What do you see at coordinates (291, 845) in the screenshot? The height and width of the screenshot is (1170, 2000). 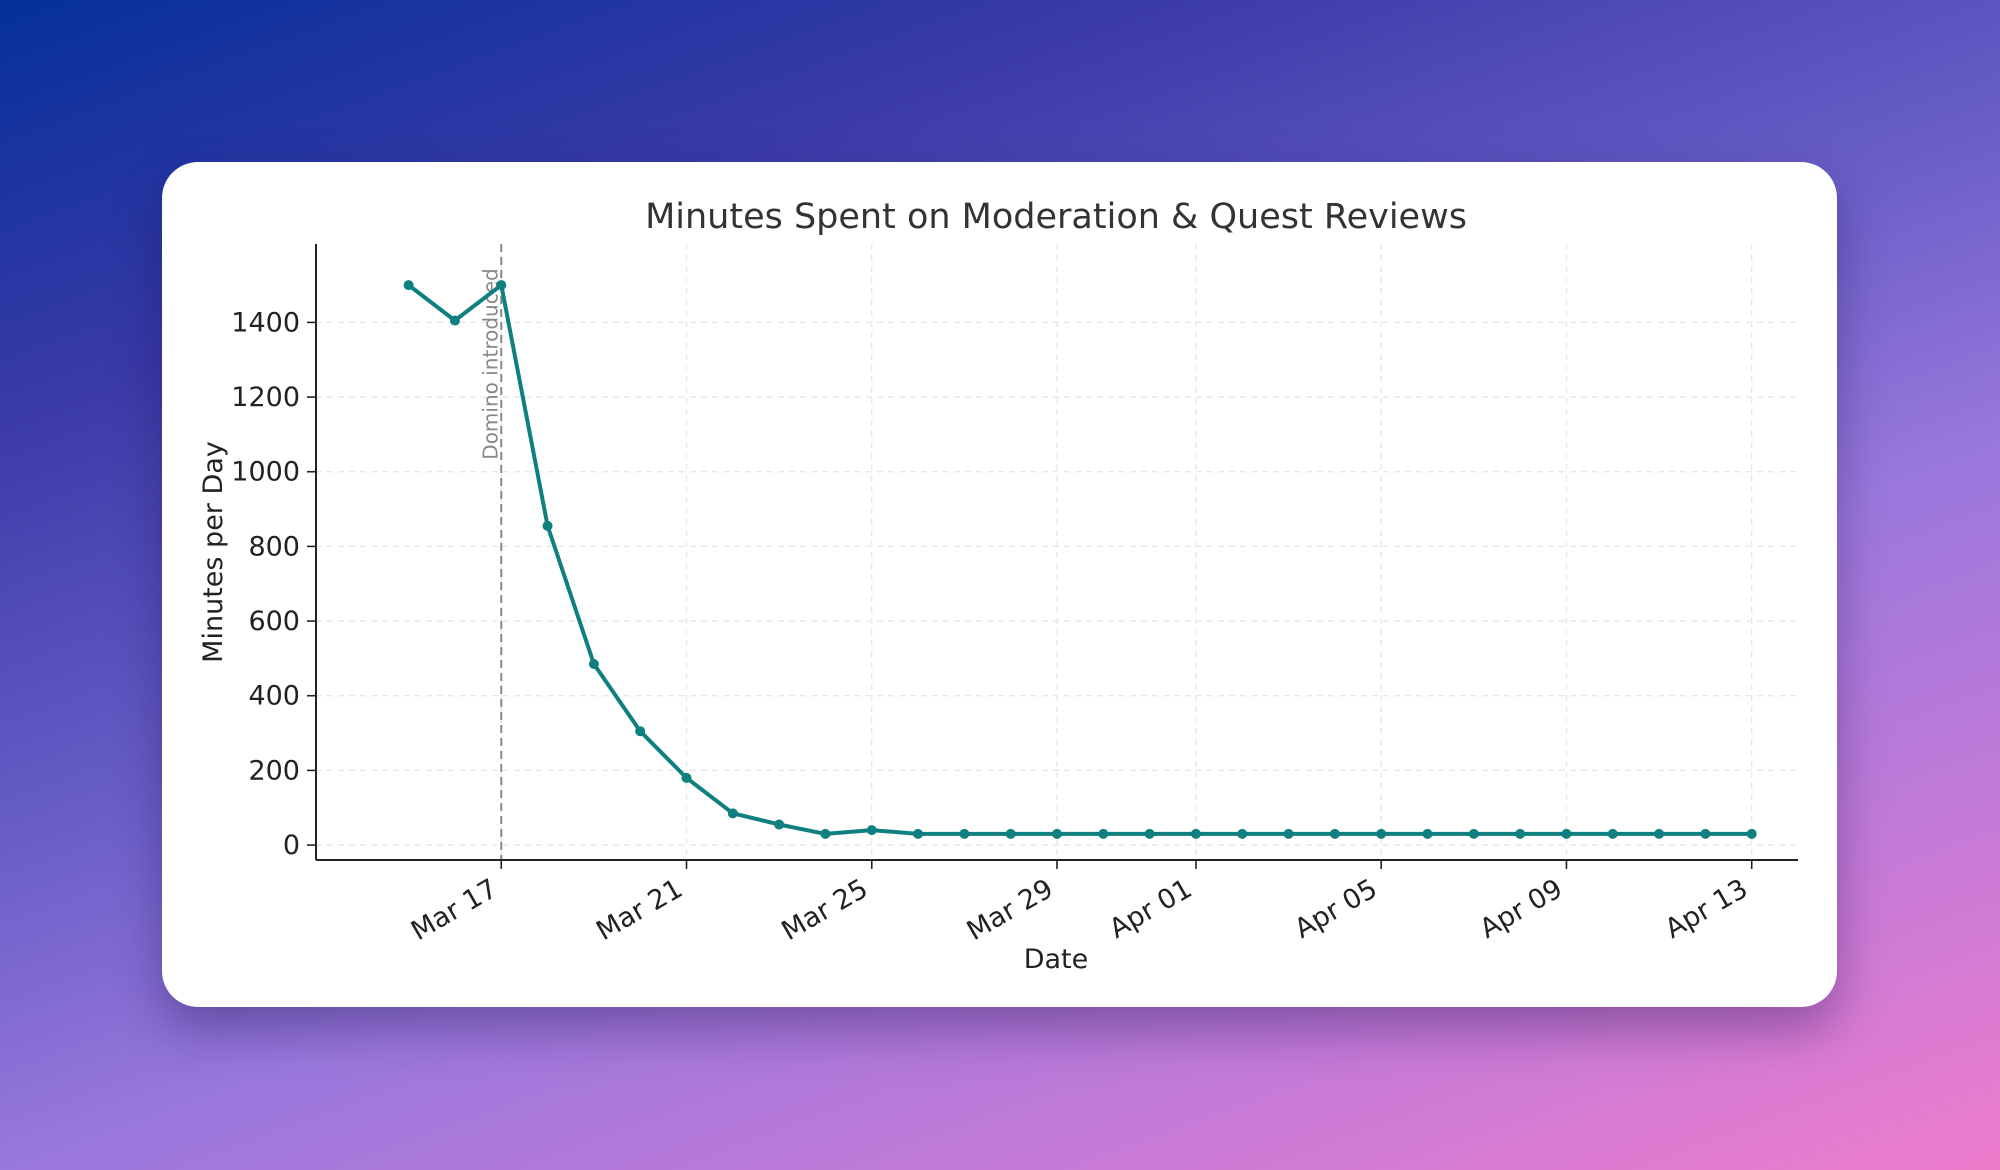 I see `y-tick-label: 0` at bounding box center [291, 845].